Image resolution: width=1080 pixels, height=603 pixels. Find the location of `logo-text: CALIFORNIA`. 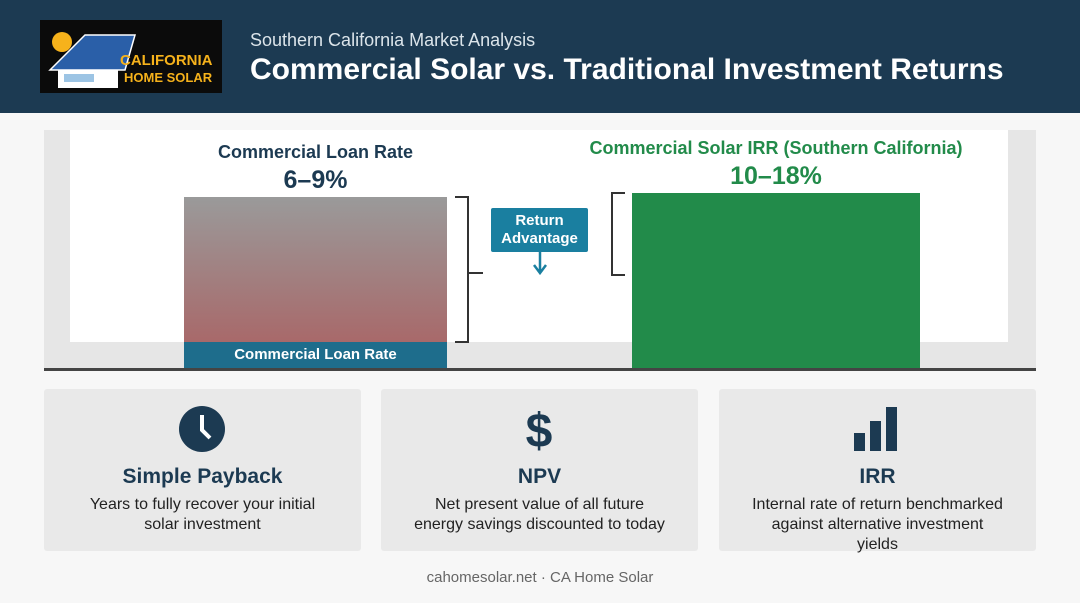

logo-text: CALIFORNIA is located at coordinates (166, 60).